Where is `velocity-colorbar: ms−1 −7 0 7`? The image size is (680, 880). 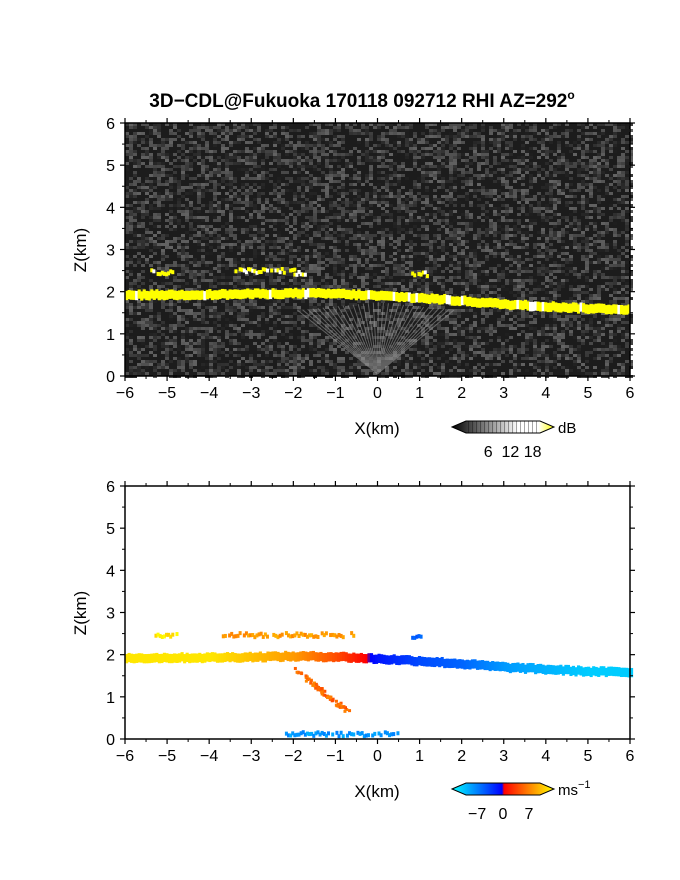 velocity-colorbar: ms−1 −7 0 7 is located at coordinates (520, 801).